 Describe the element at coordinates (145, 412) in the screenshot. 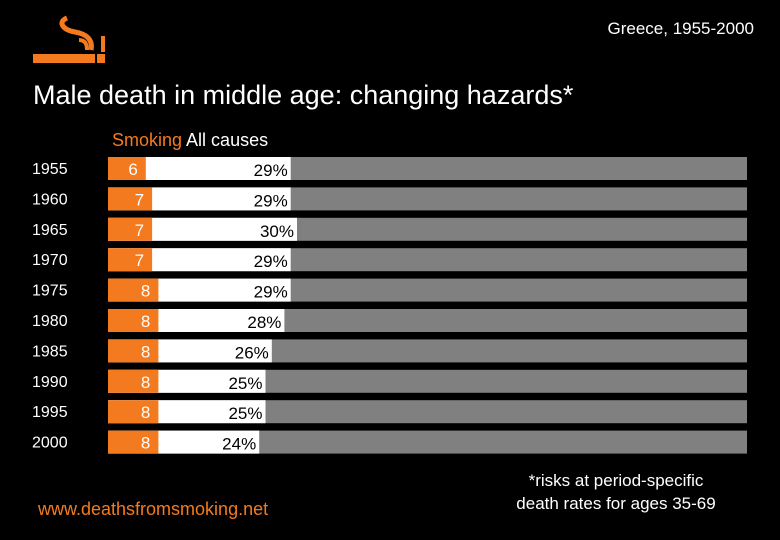

I see `smoking-value-1995: 8` at that location.